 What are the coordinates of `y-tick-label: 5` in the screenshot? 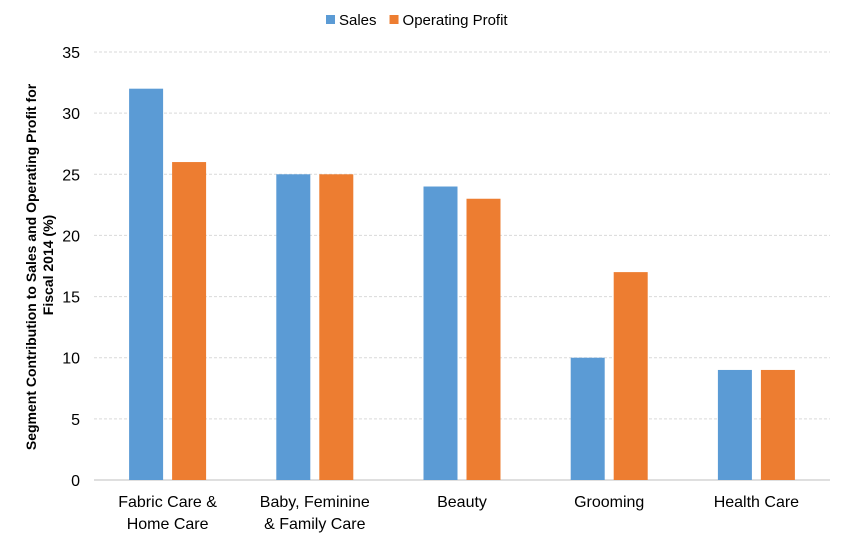 It's located at (75, 420).